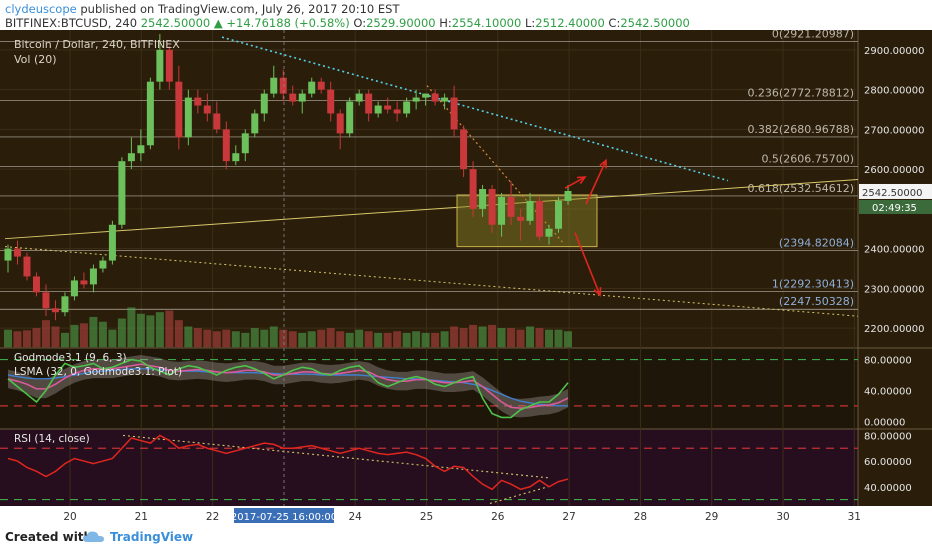 The height and width of the screenshot is (550, 932). What do you see at coordinates (894, 289) in the screenshot?
I see `price-axis-label: 2300.00000` at bounding box center [894, 289].